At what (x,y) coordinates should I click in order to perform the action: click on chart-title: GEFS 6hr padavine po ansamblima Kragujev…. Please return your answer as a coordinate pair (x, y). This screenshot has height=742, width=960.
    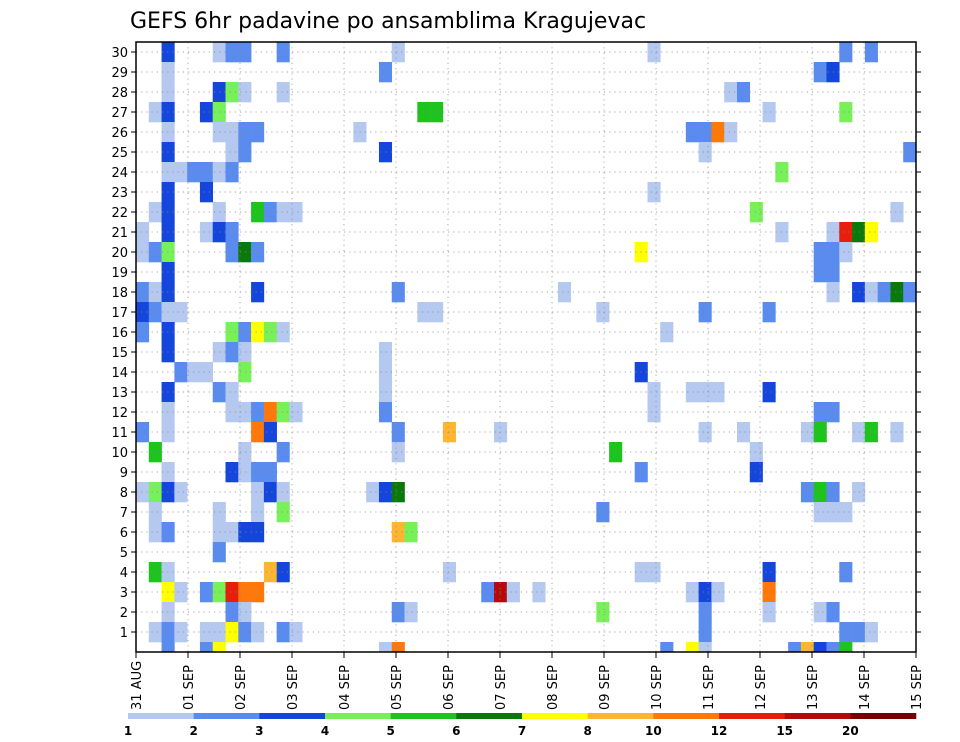
    Looking at the image, I should click on (388, 21).